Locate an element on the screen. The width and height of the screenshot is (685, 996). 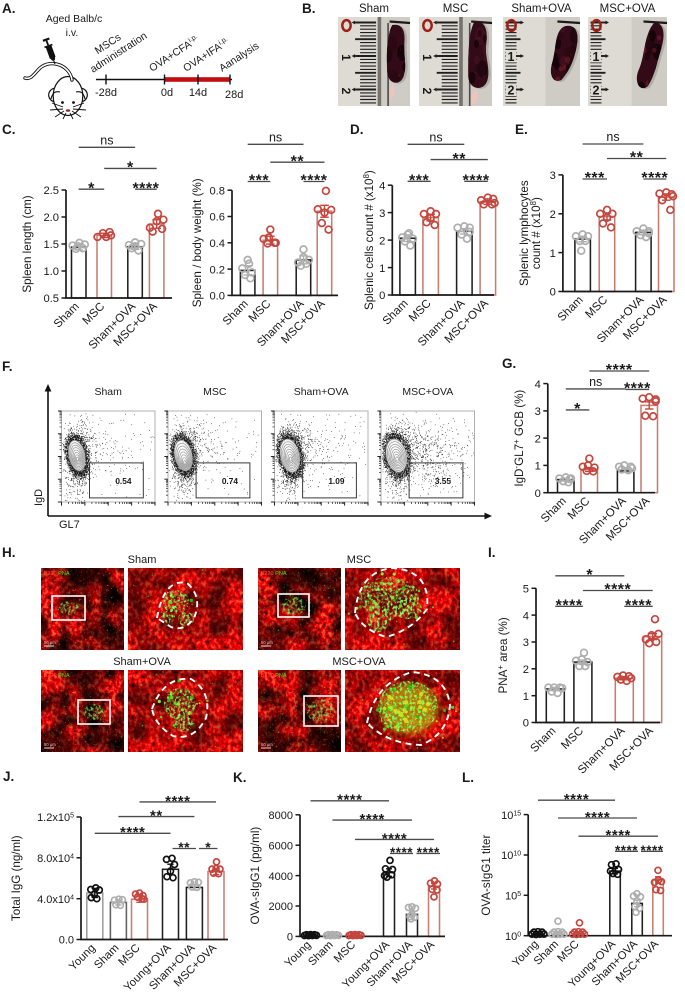
svg-text: 8000 is located at coordinates (281, 816).